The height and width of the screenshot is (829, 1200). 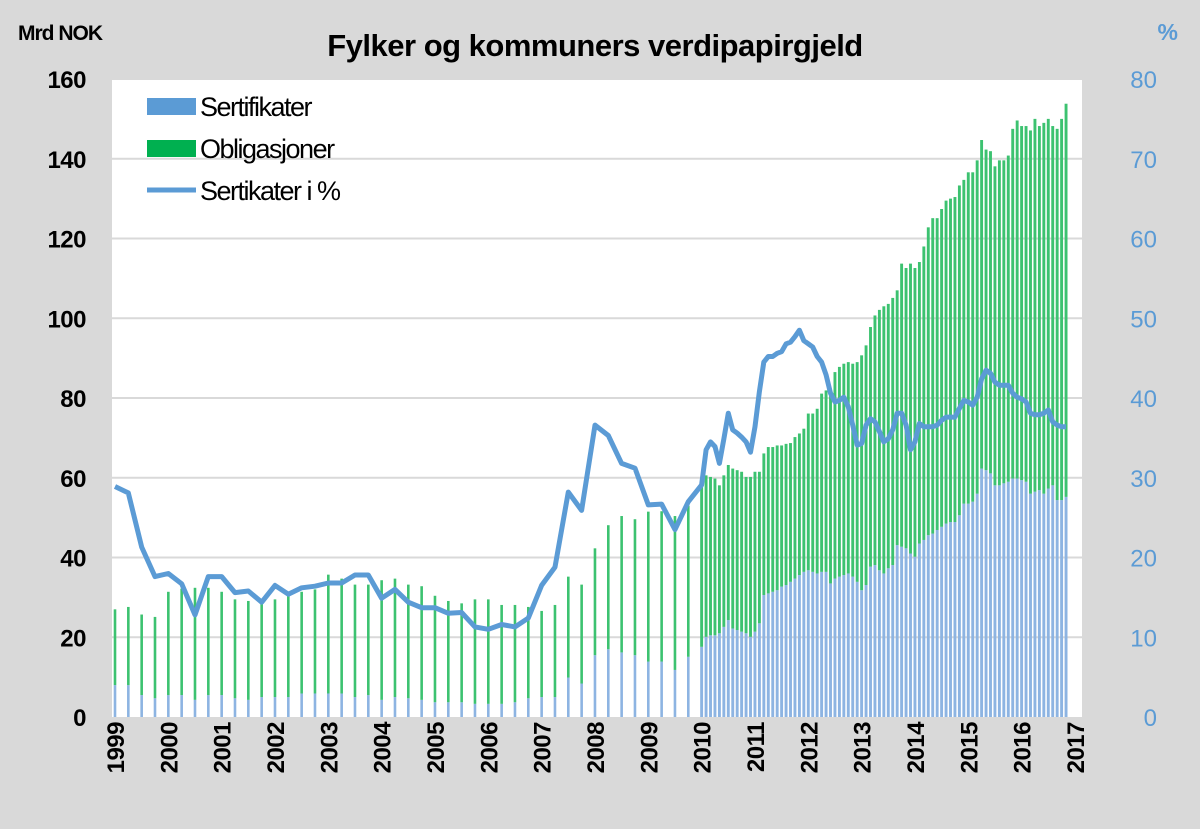 What do you see at coordinates (270, 191) in the screenshot?
I see `legend-label-pct: Sertikater i %` at bounding box center [270, 191].